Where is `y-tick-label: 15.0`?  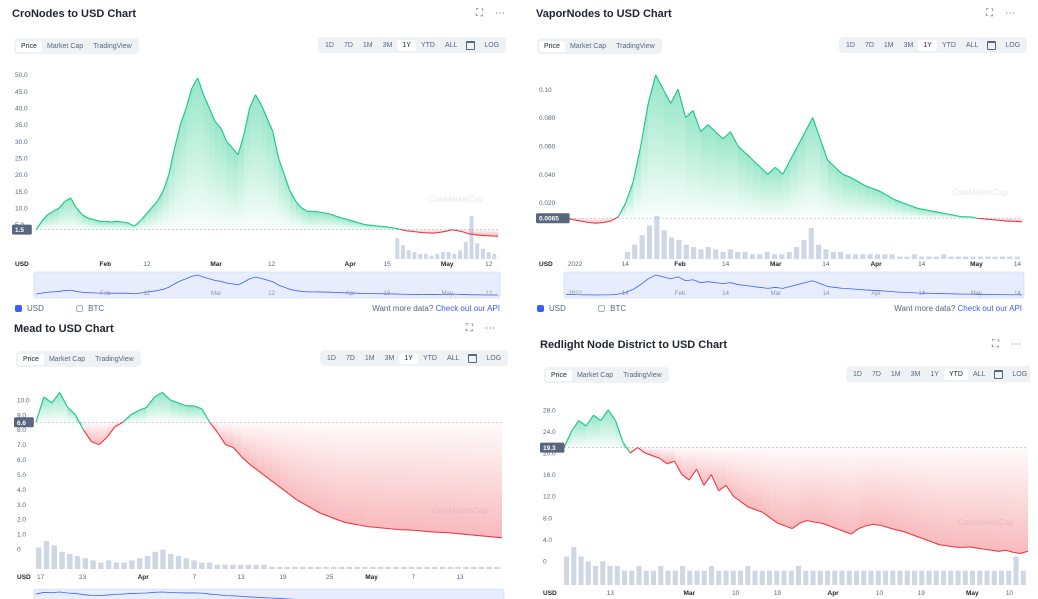
y-tick-label: 15.0 is located at coordinates (21, 192).